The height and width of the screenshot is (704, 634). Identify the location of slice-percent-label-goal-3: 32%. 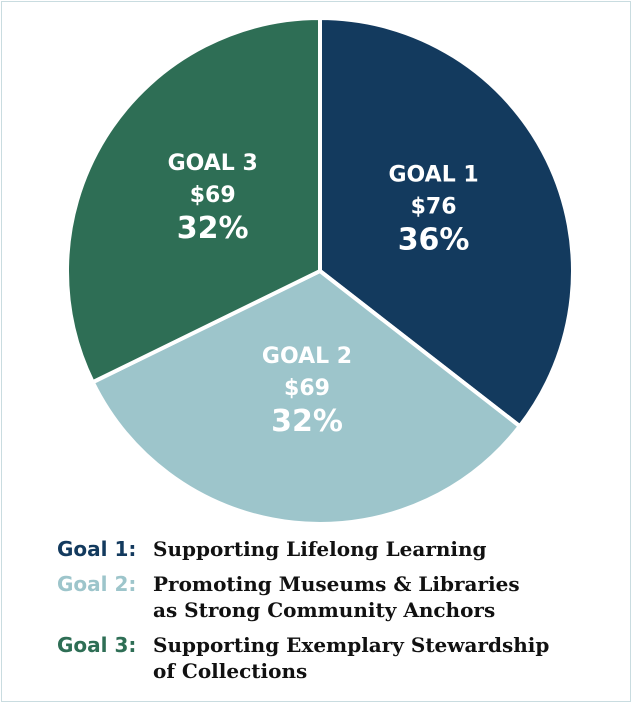
(213, 228).